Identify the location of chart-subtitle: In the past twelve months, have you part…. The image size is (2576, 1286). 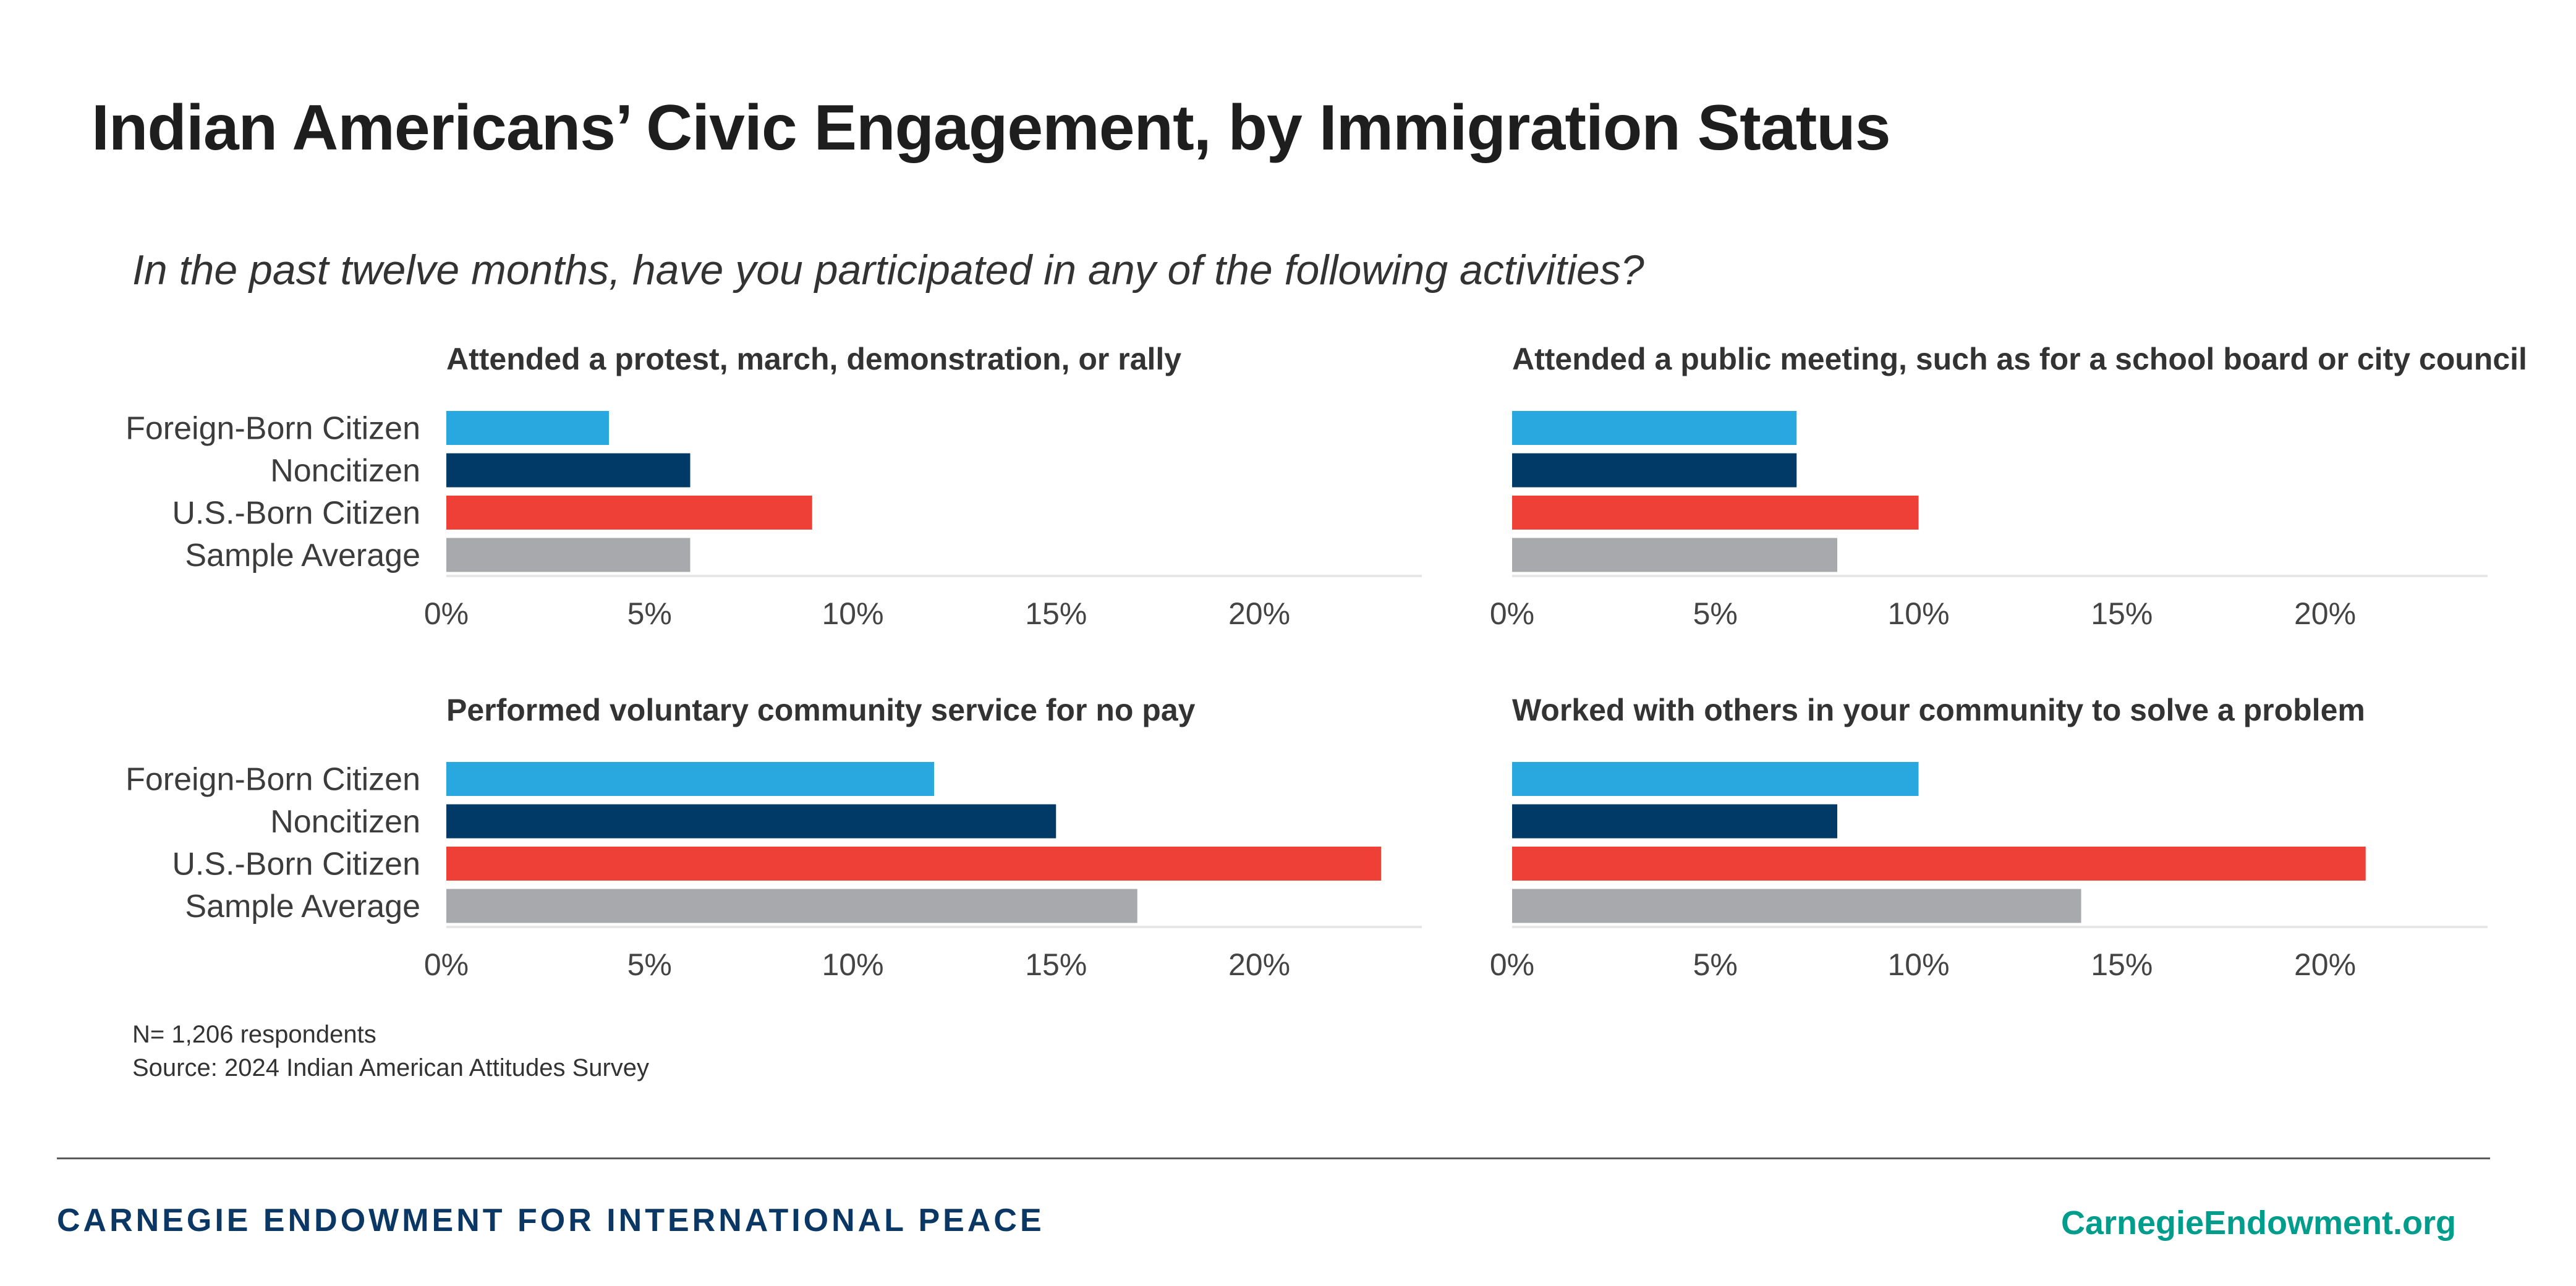
(888, 270).